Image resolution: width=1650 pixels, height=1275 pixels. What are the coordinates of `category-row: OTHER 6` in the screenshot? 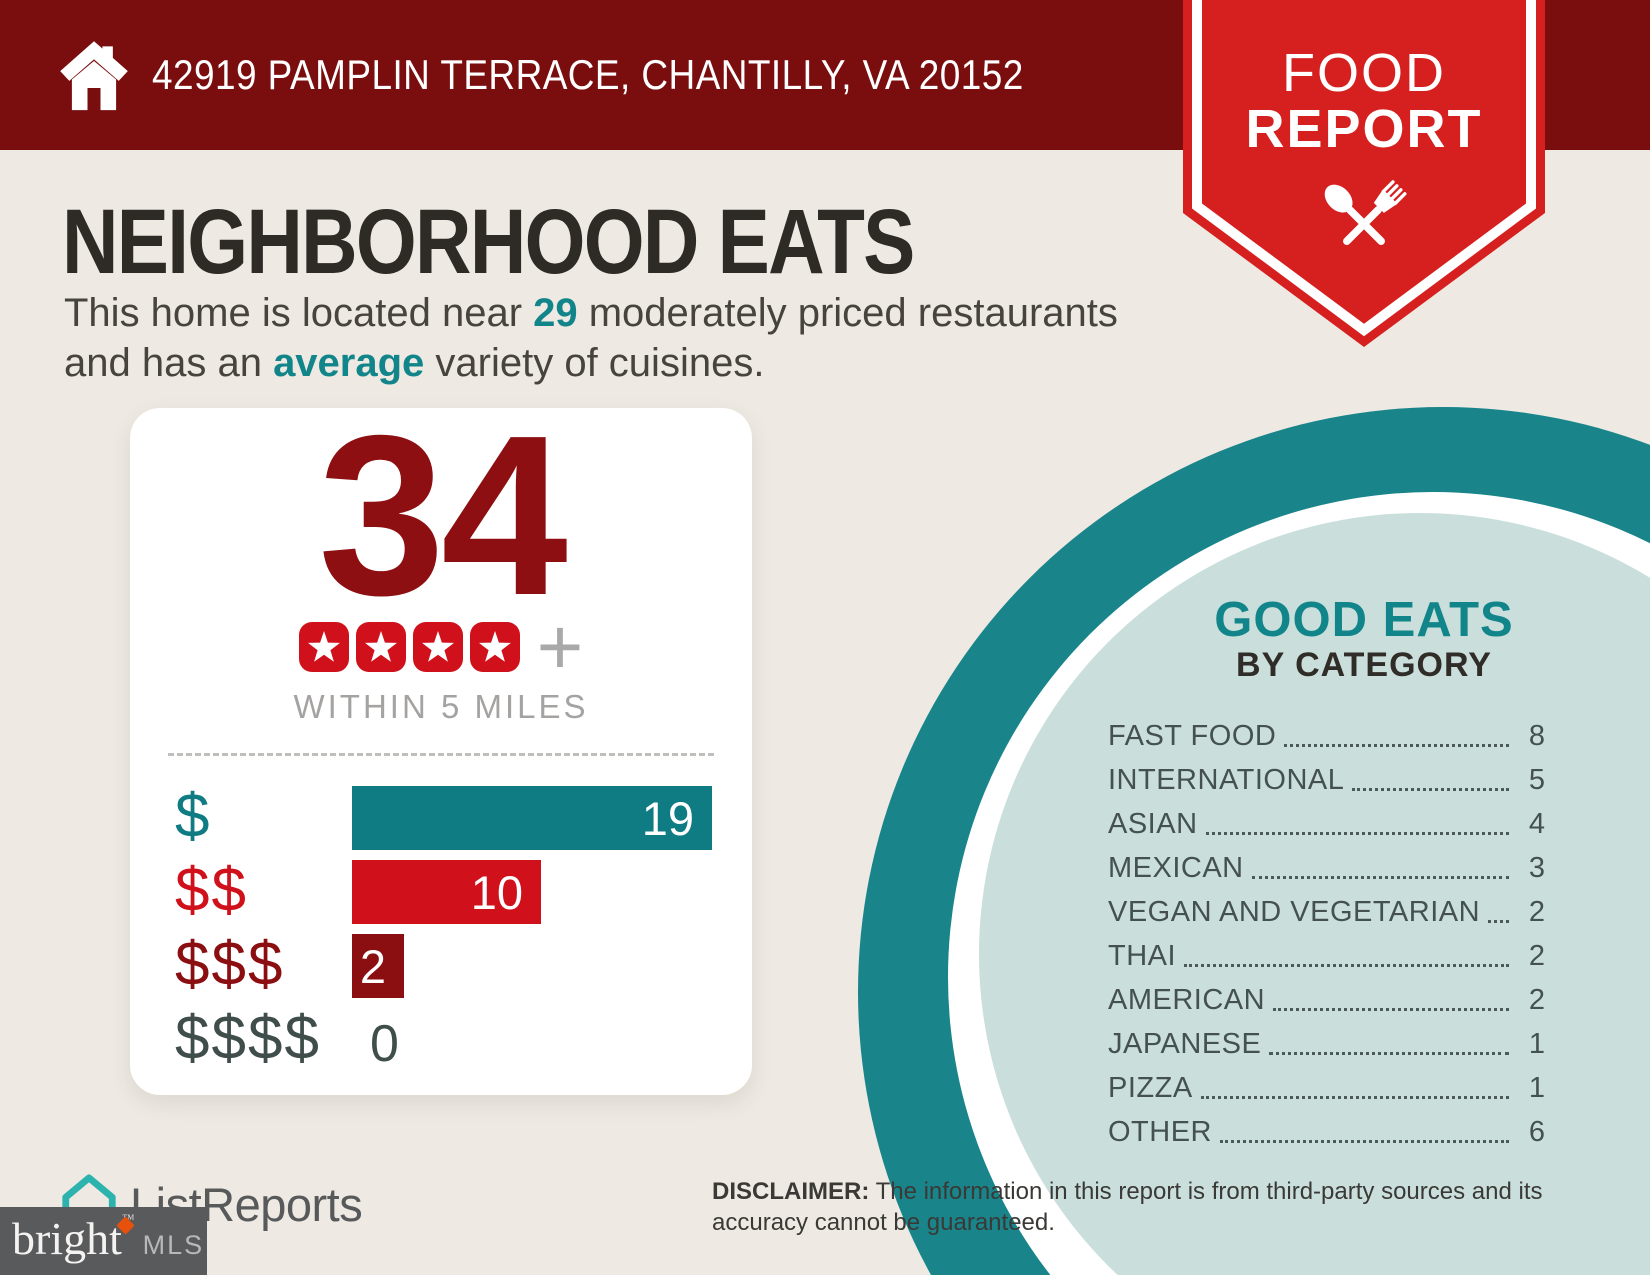 It's located at (1326, 1132).